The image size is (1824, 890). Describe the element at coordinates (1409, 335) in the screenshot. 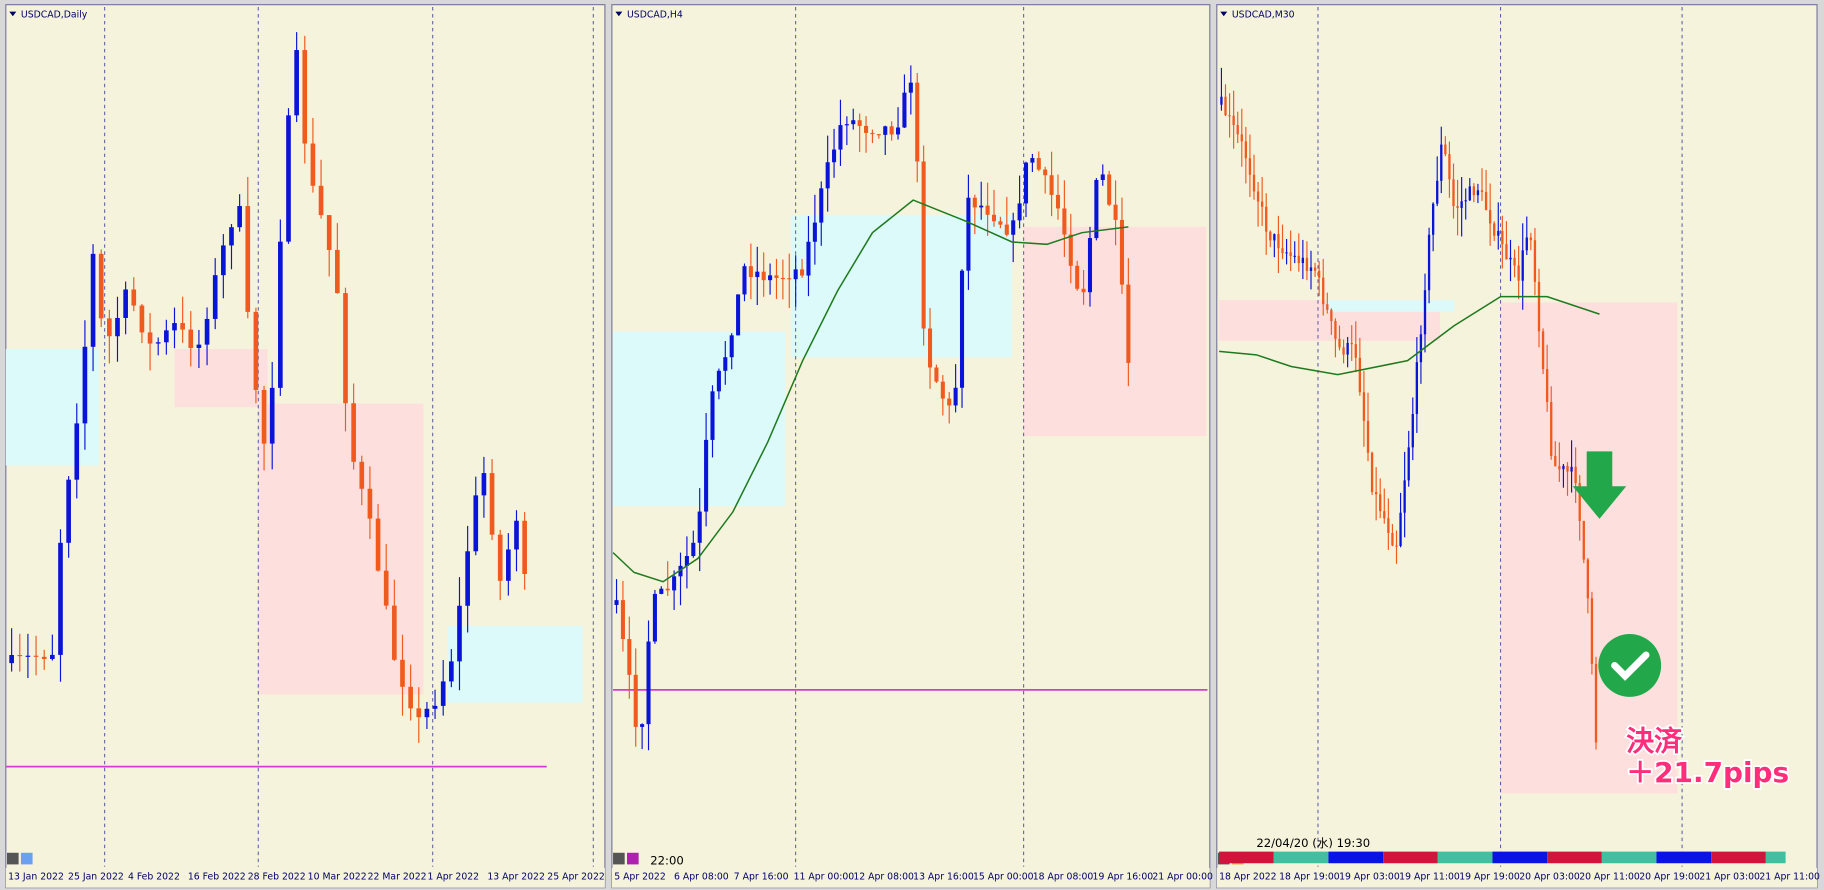

I see `moving-average` at that location.